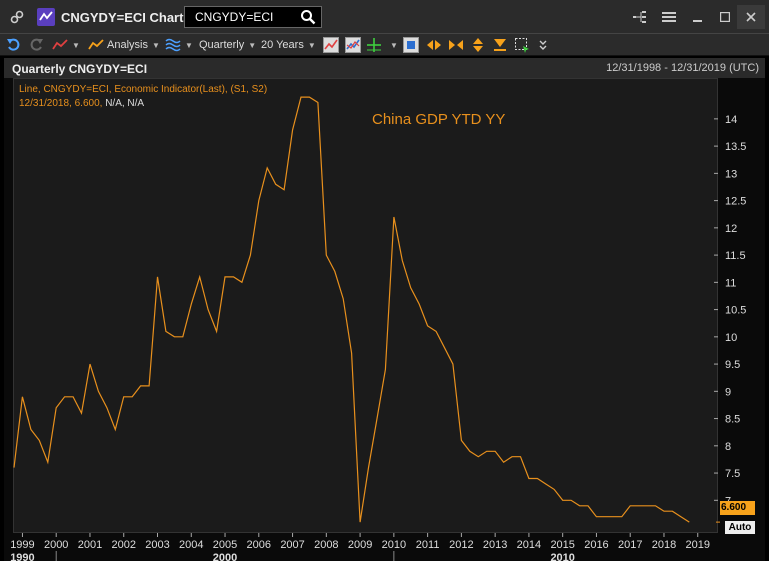  I want to click on x-tick-label: 2014, so click(529, 545).